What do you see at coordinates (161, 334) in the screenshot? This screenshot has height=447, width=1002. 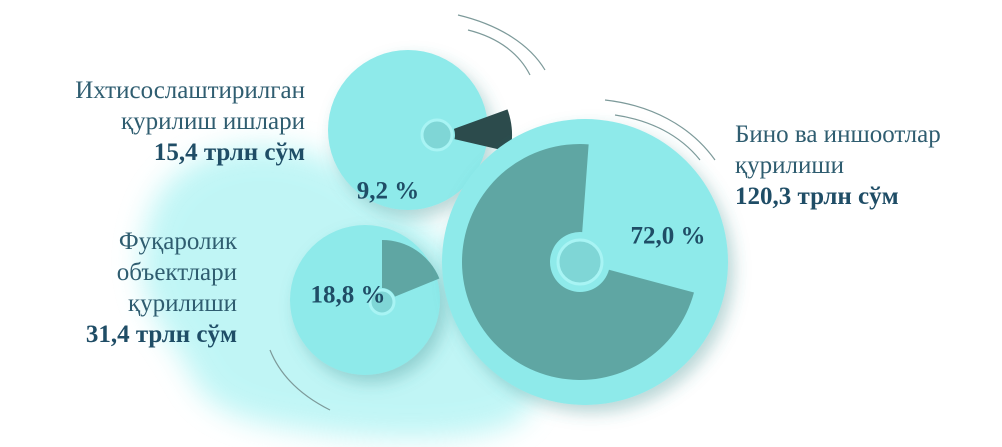 I see `amount-label: 31,4 трлн сўм` at bounding box center [161, 334].